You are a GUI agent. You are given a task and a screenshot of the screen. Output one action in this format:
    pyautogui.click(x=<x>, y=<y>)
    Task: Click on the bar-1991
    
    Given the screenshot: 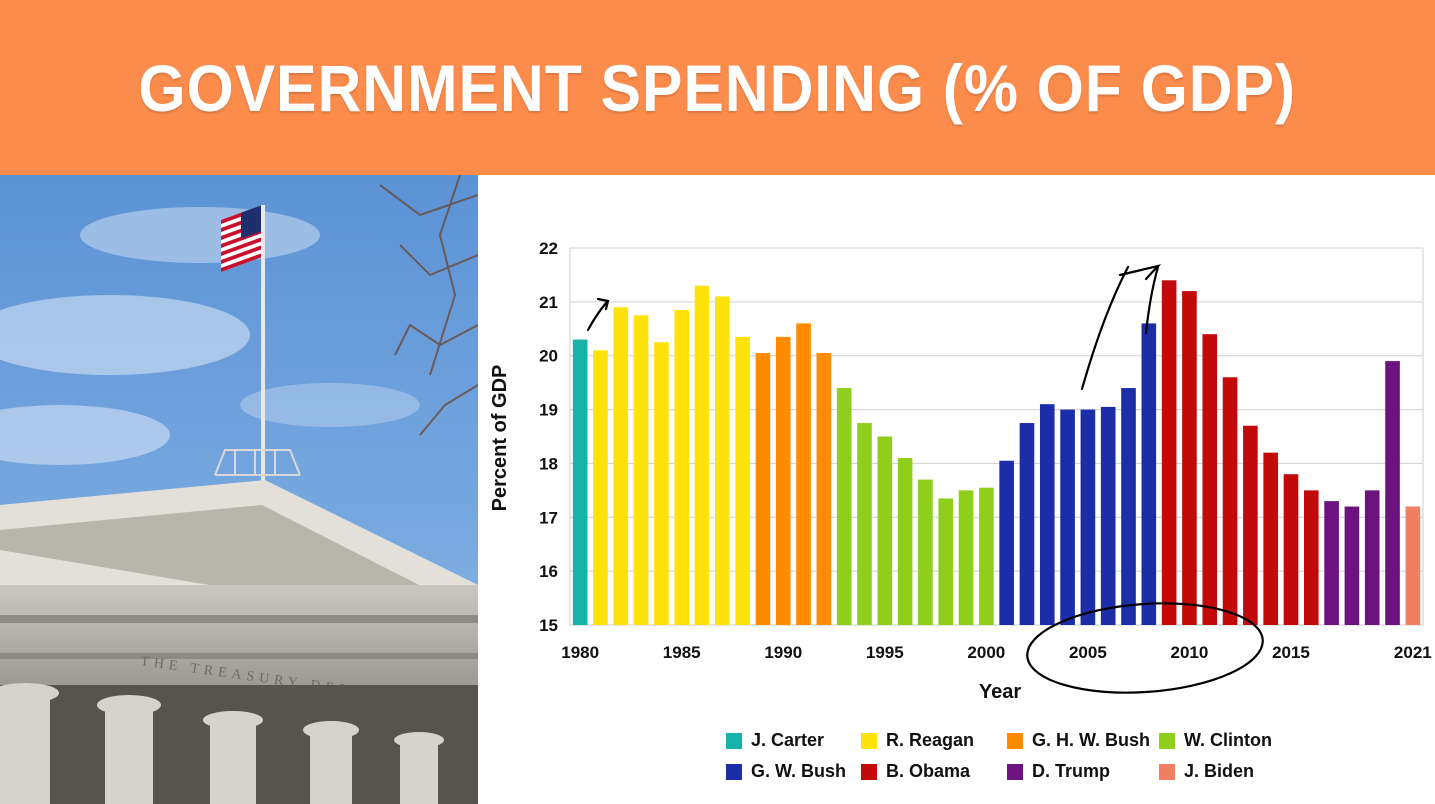 What is the action you would take?
    pyautogui.click(x=803, y=474)
    